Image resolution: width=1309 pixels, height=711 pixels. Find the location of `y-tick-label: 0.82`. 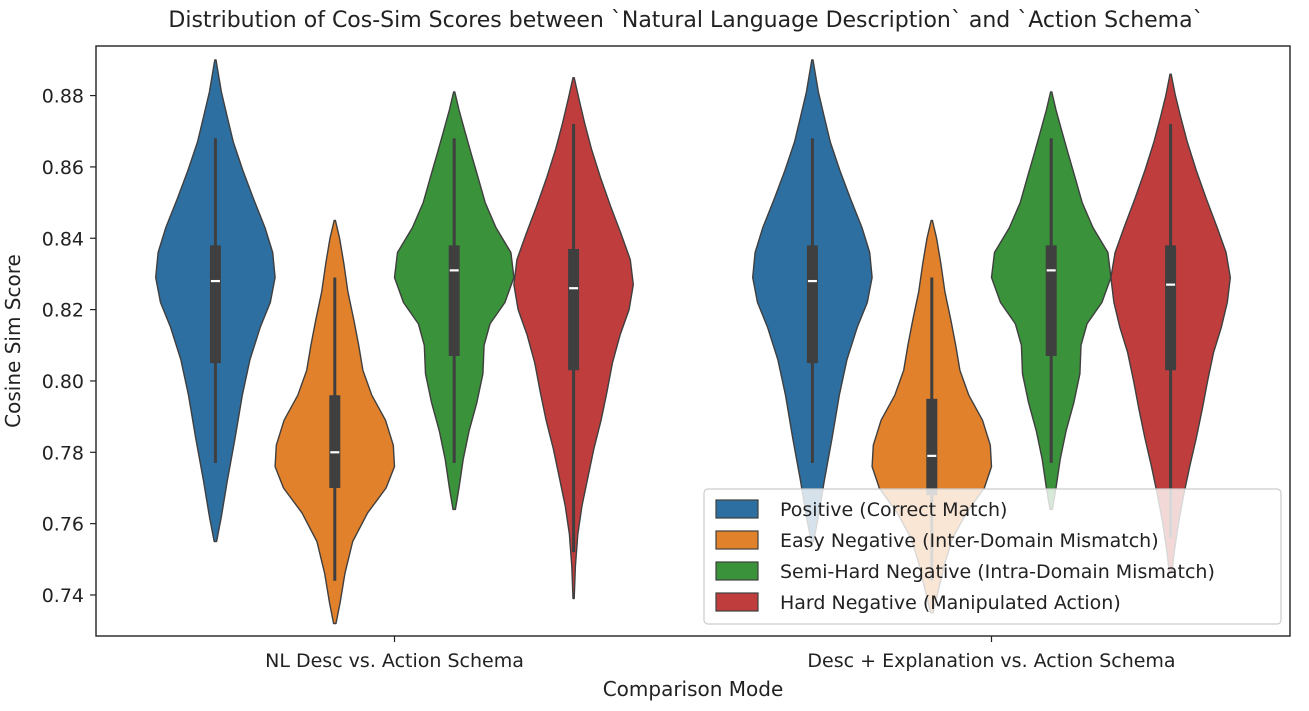

y-tick-label: 0.82 is located at coordinates (63, 311).